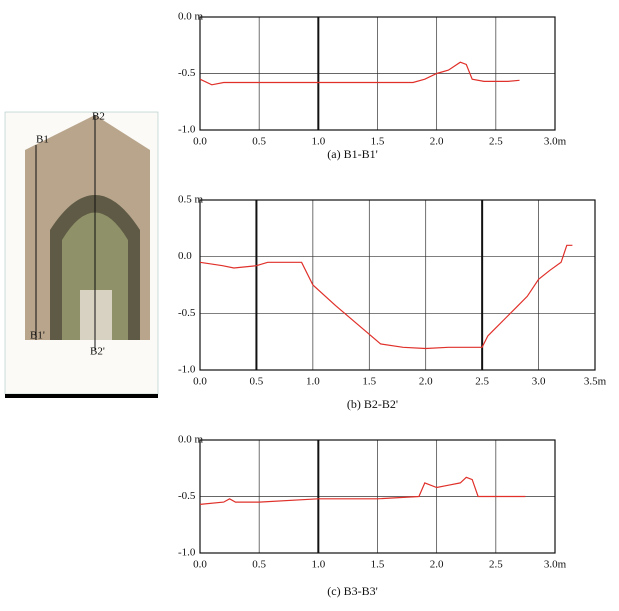 The width and height of the screenshot is (619, 611). I want to click on section-label: B1', so click(37, 336).